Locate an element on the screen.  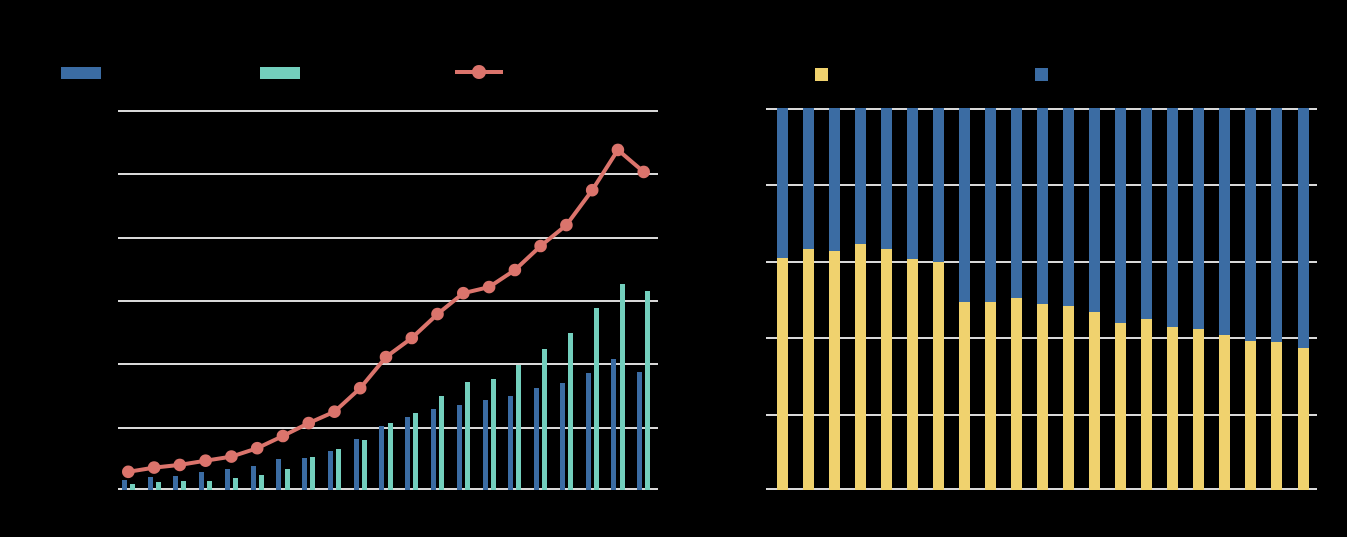
legend-swatch-blue-bars is located at coordinates (81, 73).